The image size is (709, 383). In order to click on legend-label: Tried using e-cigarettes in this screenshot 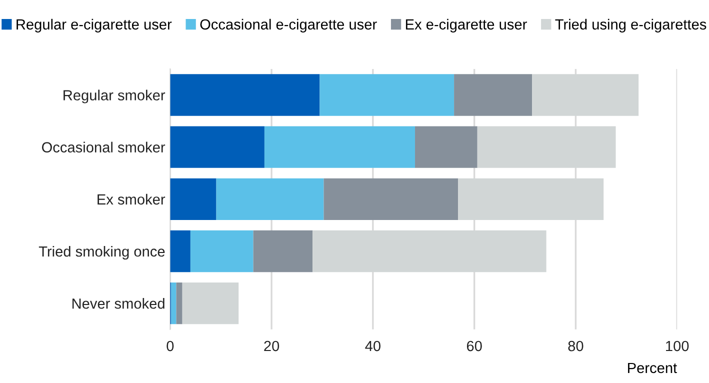, I will do `click(630, 25)`.